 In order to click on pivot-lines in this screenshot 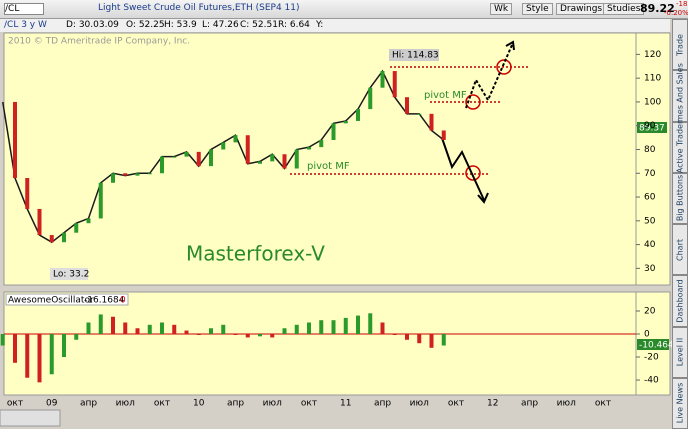, I will do `click(410, 120)`.